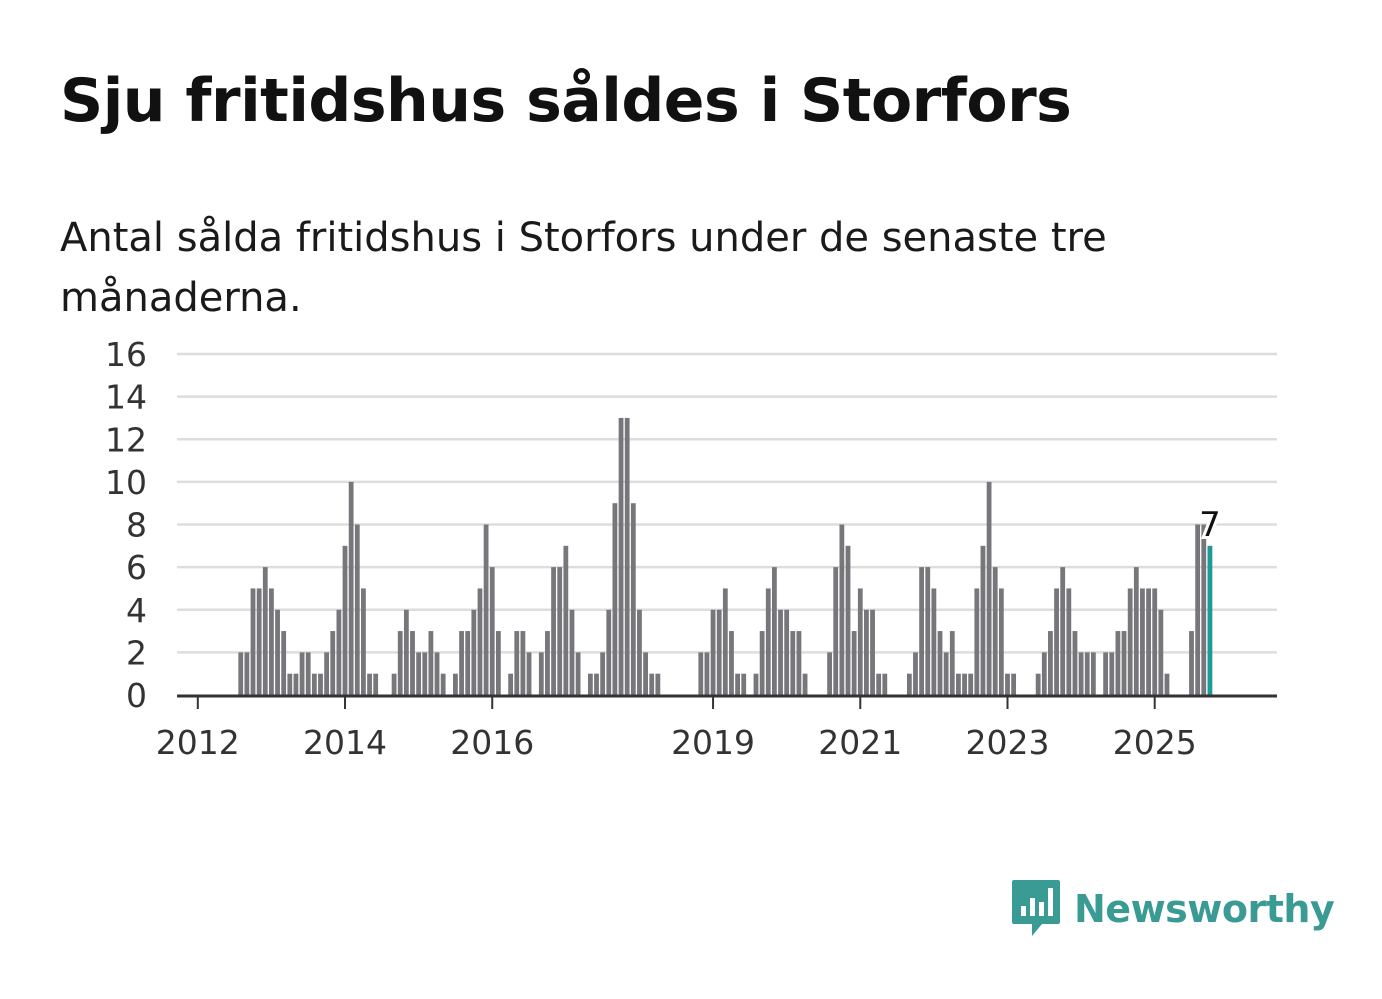 The width and height of the screenshot is (1382, 999). Describe the element at coordinates (136, 567) in the screenshot. I see `y-tick-label: 6` at that location.